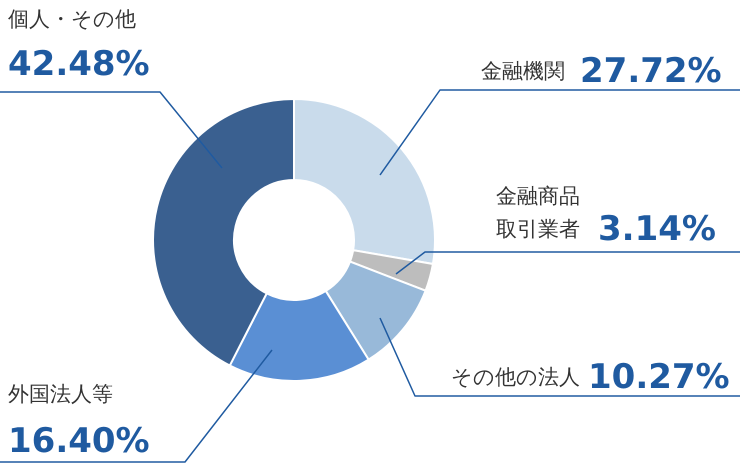 The width and height of the screenshot is (740, 473). Describe the element at coordinates (515, 377) in the screenshot. I see `slice-label: その他の法人` at that location.